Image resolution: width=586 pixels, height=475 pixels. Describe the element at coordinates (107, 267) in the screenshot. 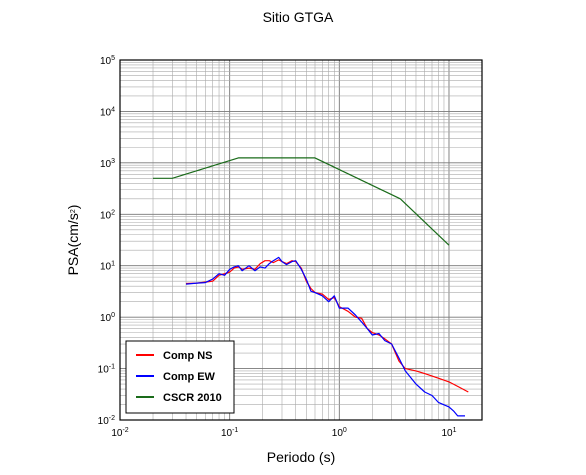

I see `y-tick-label: 10¹` at that location.